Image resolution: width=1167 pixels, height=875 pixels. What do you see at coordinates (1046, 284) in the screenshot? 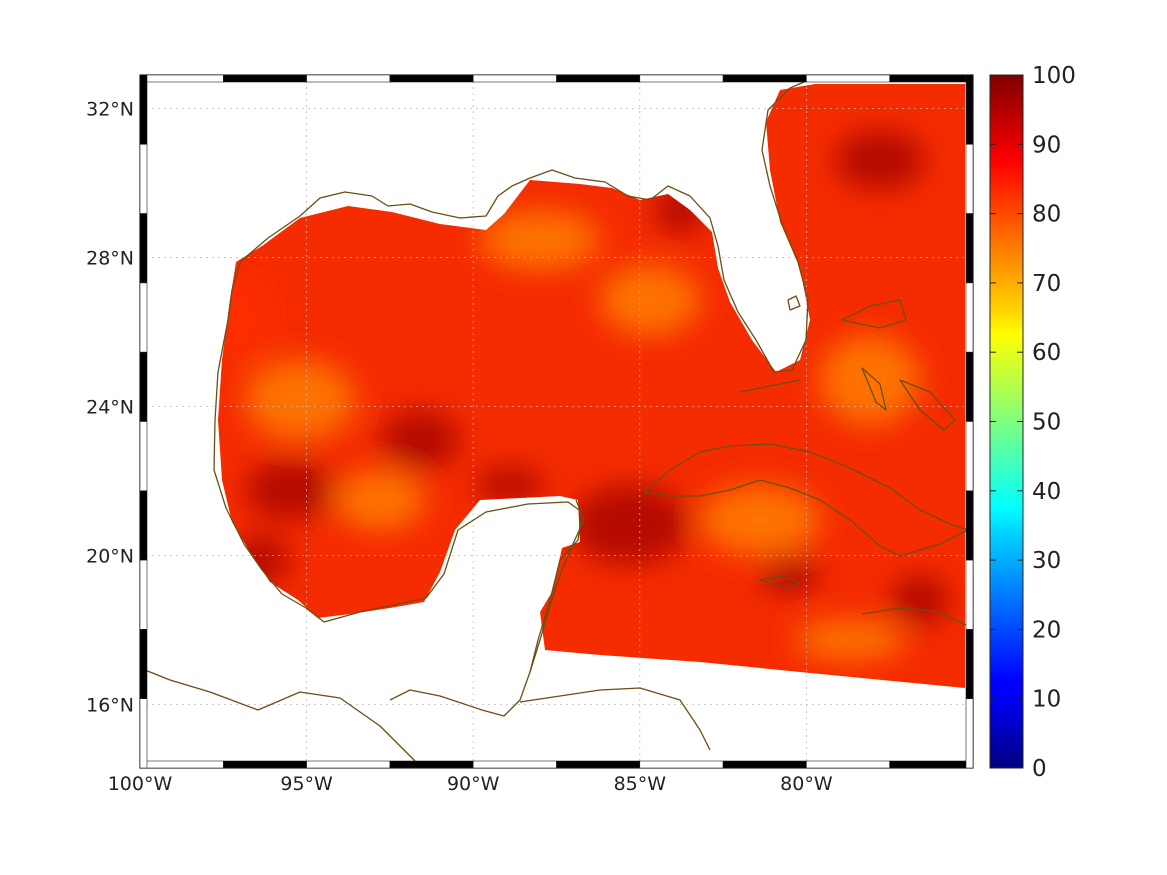
I see `colorbar-tick-label: 70` at bounding box center [1046, 284].